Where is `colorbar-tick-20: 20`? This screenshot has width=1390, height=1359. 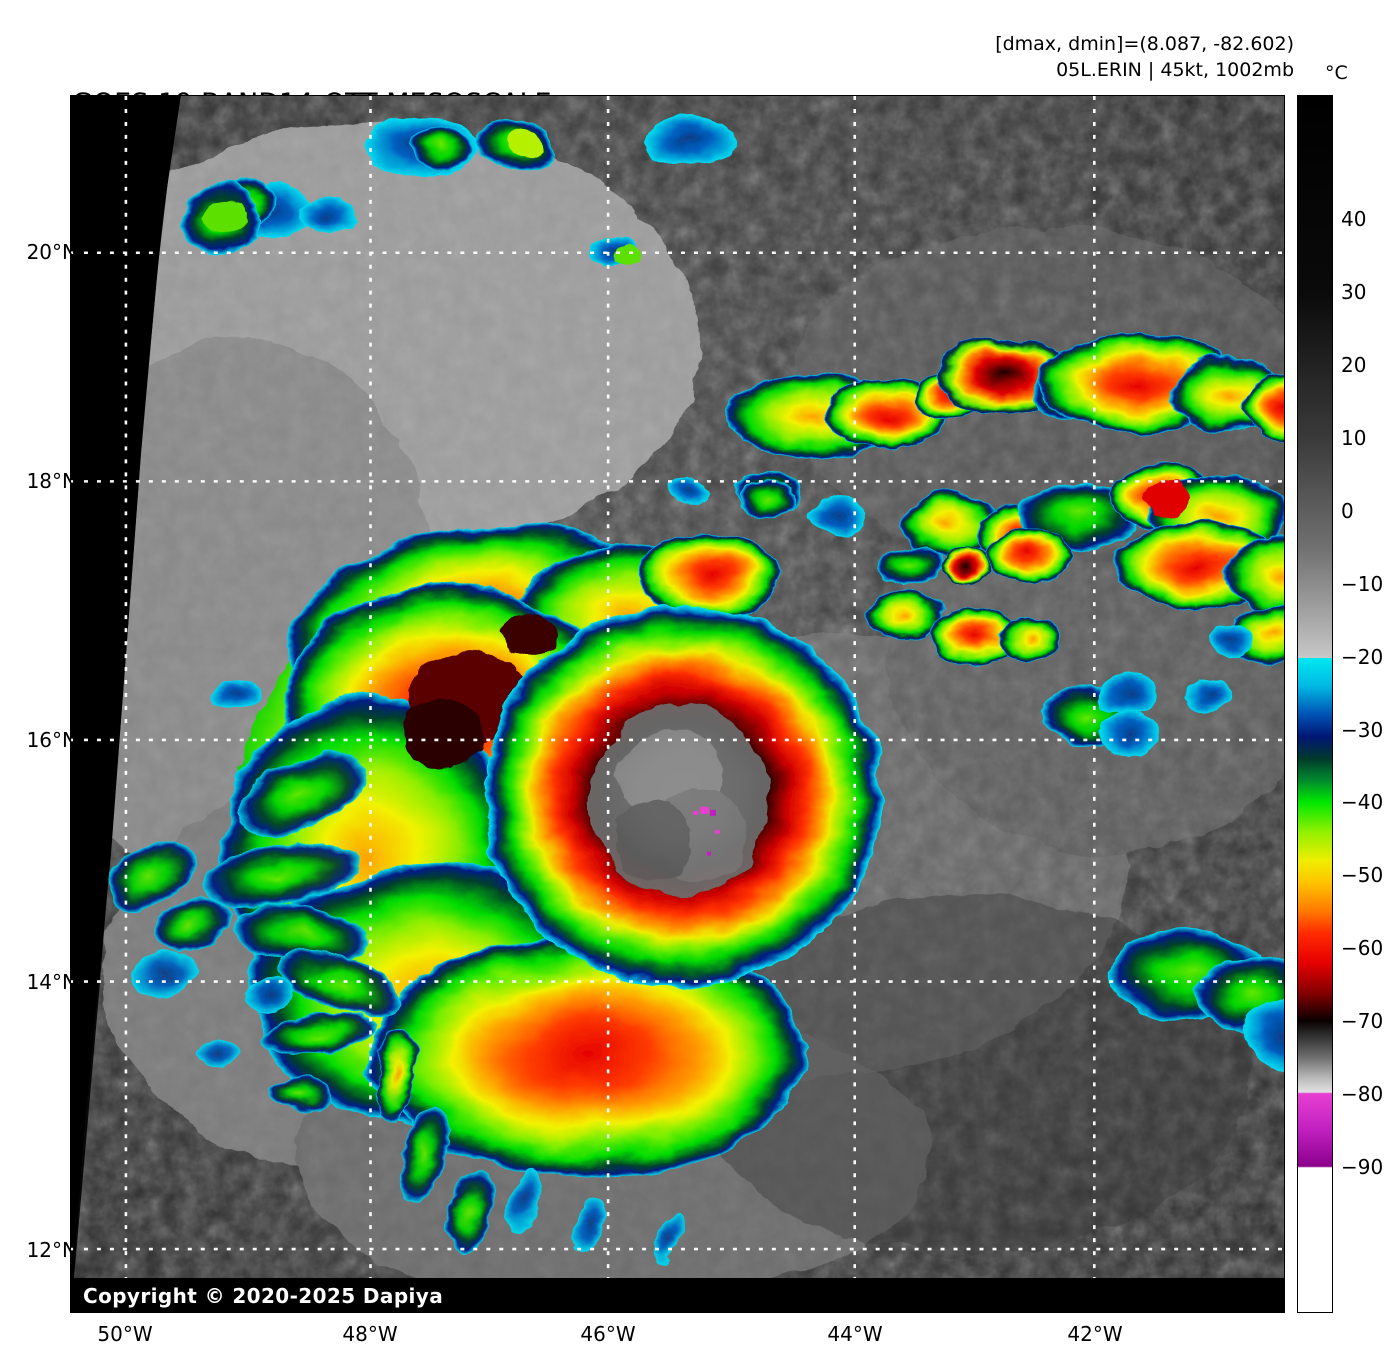
colorbar-tick-20: 20 is located at coordinates (1354, 364).